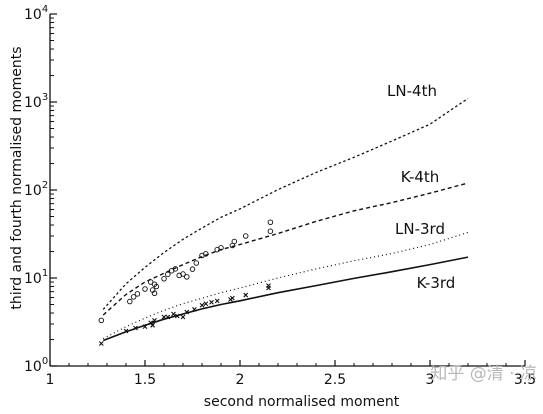  I want to click on label-k-3rd: K-3rd, so click(436, 283).